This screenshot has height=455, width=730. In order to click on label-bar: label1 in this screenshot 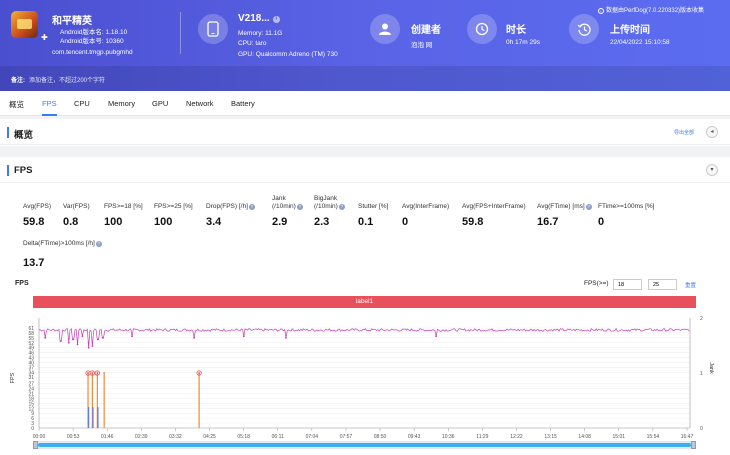, I will do `click(364, 302)`.